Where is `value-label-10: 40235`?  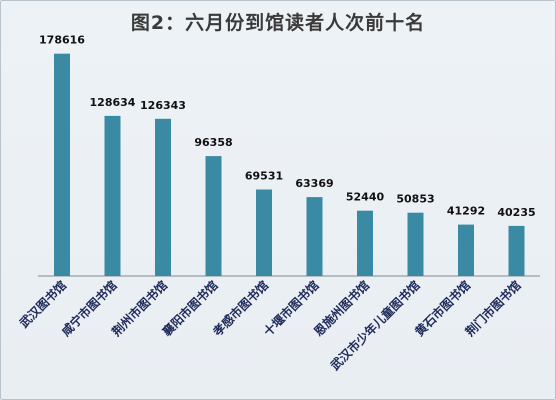 value-label-10: 40235 is located at coordinates (516, 212).